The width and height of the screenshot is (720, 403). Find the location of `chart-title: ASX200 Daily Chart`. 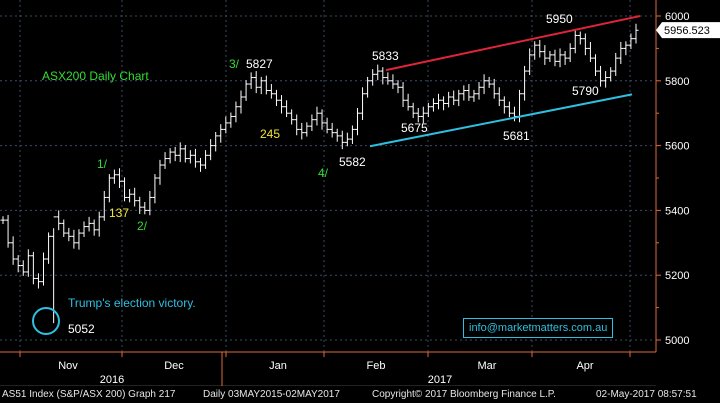

chart-title: ASX200 Daily Chart is located at coordinates (95, 76).